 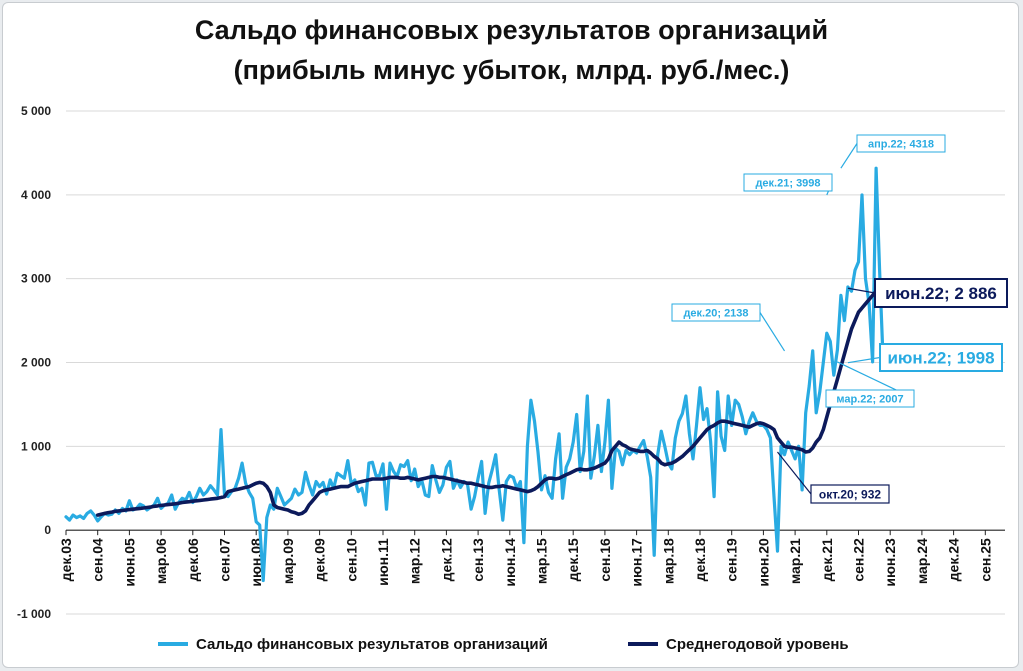 I want to click on x-tick-label: дек.24, so click(x=954, y=559).